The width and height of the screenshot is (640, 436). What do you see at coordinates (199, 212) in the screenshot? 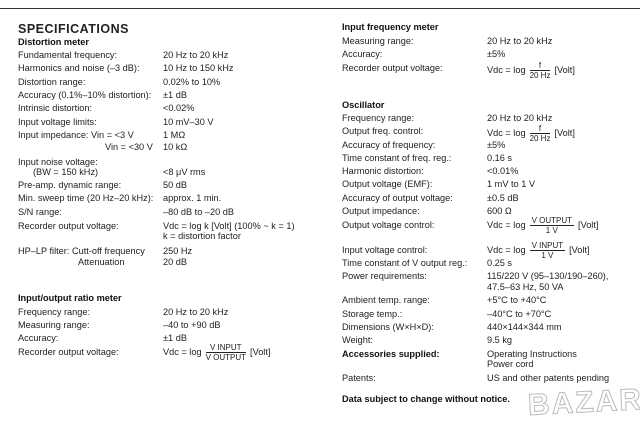
I see `spec-value: –80 dB to –20 dB` at bounding box center [199, 212].